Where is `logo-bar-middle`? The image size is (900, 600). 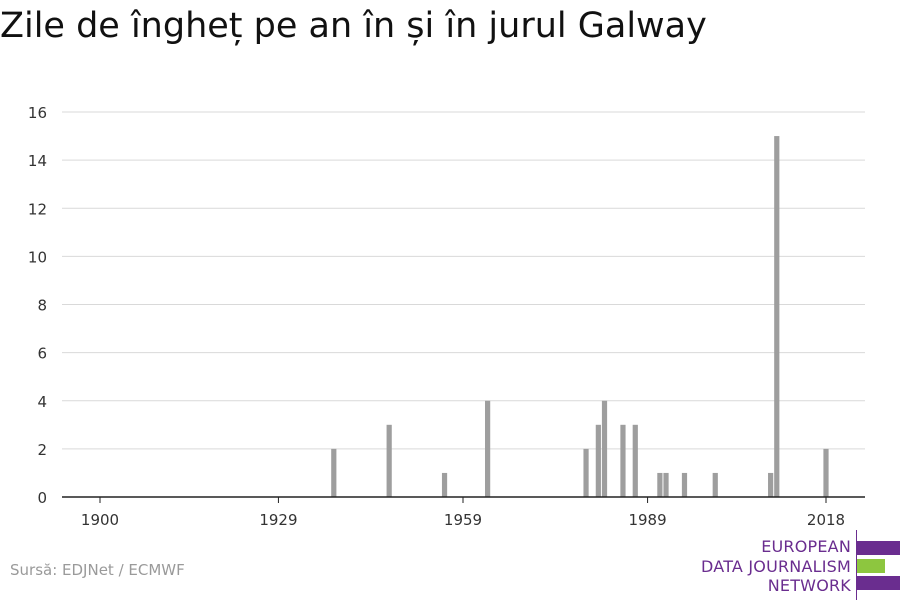 logo-bar-middle is located at coordinates (871, 566).